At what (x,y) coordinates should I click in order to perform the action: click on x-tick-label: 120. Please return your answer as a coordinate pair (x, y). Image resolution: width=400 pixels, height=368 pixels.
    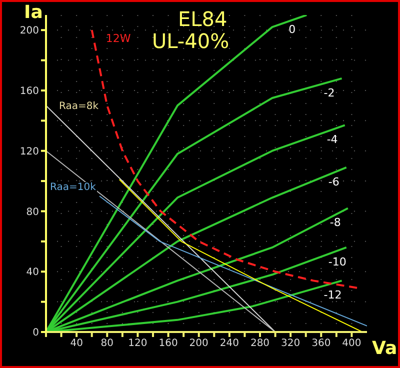
    Looking at the image, I should click on (138, 344).